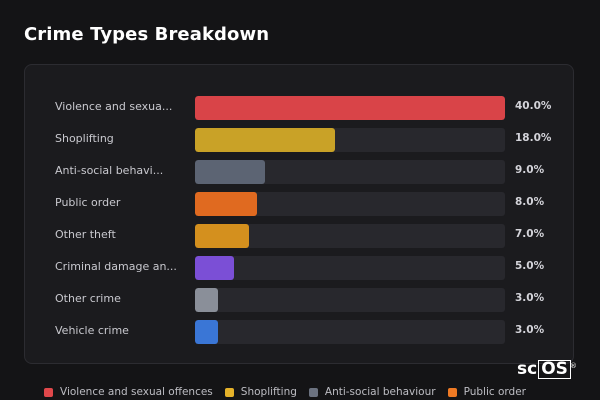 The width and height of the screenshot is (600, 400). I want to click on bar-category-label: Public order, so click(88, 202).